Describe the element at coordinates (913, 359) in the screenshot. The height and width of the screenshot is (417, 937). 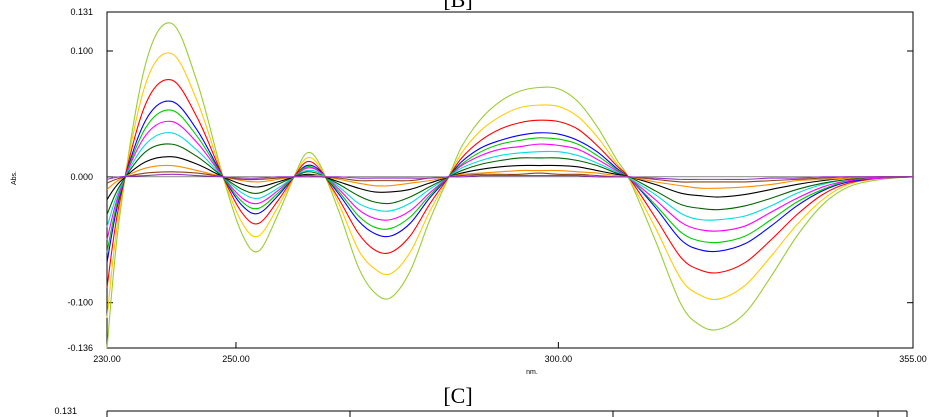
I see `x-tick-label-b-3: 355.00` at that location.